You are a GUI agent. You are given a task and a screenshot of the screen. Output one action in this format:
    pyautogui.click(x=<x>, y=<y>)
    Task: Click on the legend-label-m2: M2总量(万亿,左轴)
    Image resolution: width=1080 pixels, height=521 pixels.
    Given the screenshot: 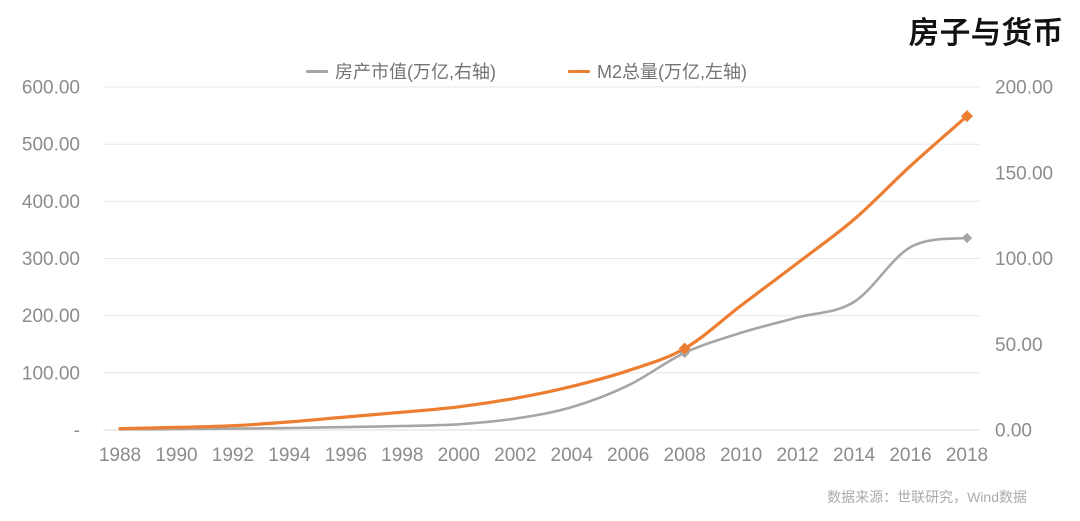 What is the action you would take?
    pyautogui.click(x=672, y=72)
    